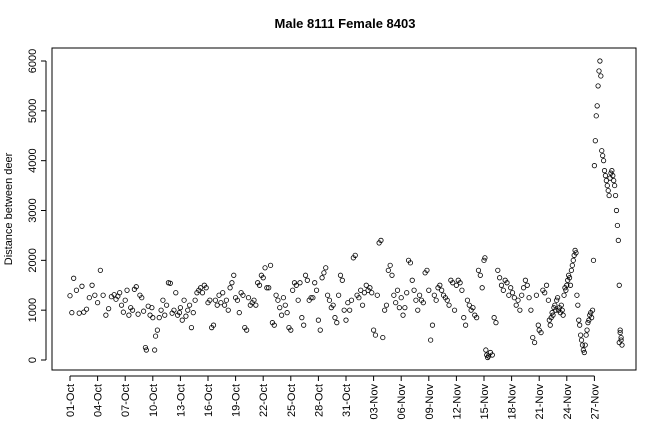 This screenshot has height=432, width=666. Describe the element at coordinates (485, 402) in the screenshot. I see `x-tick-label: 15-Nov` at that location.